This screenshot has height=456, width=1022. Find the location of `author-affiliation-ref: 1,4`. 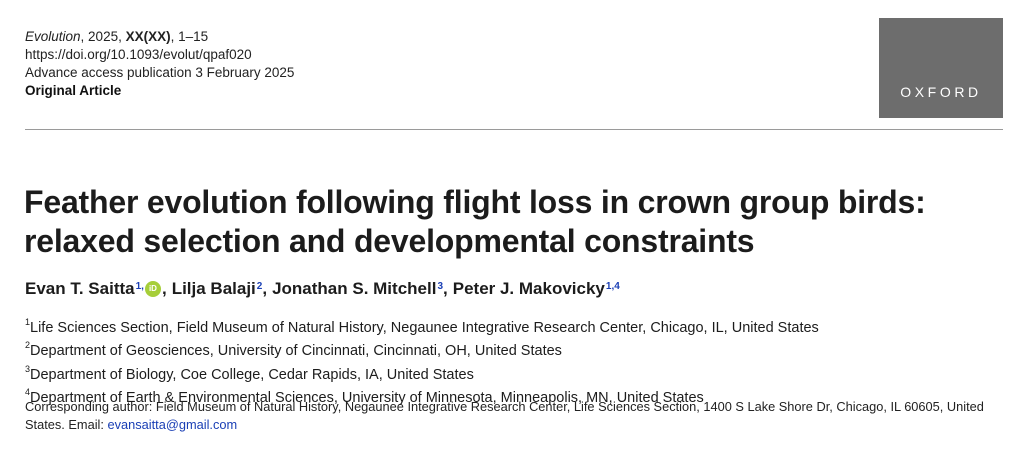

author-affiliation-ref: 1,4 is located at coordinates (612, 286).